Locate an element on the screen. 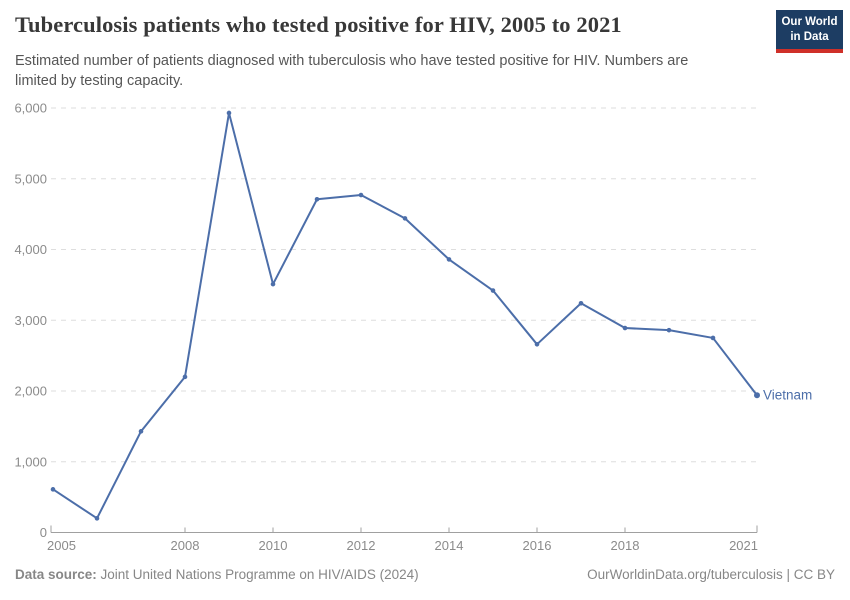  x-axis-tick-label: 2012 is located at coordinates (361, 545).